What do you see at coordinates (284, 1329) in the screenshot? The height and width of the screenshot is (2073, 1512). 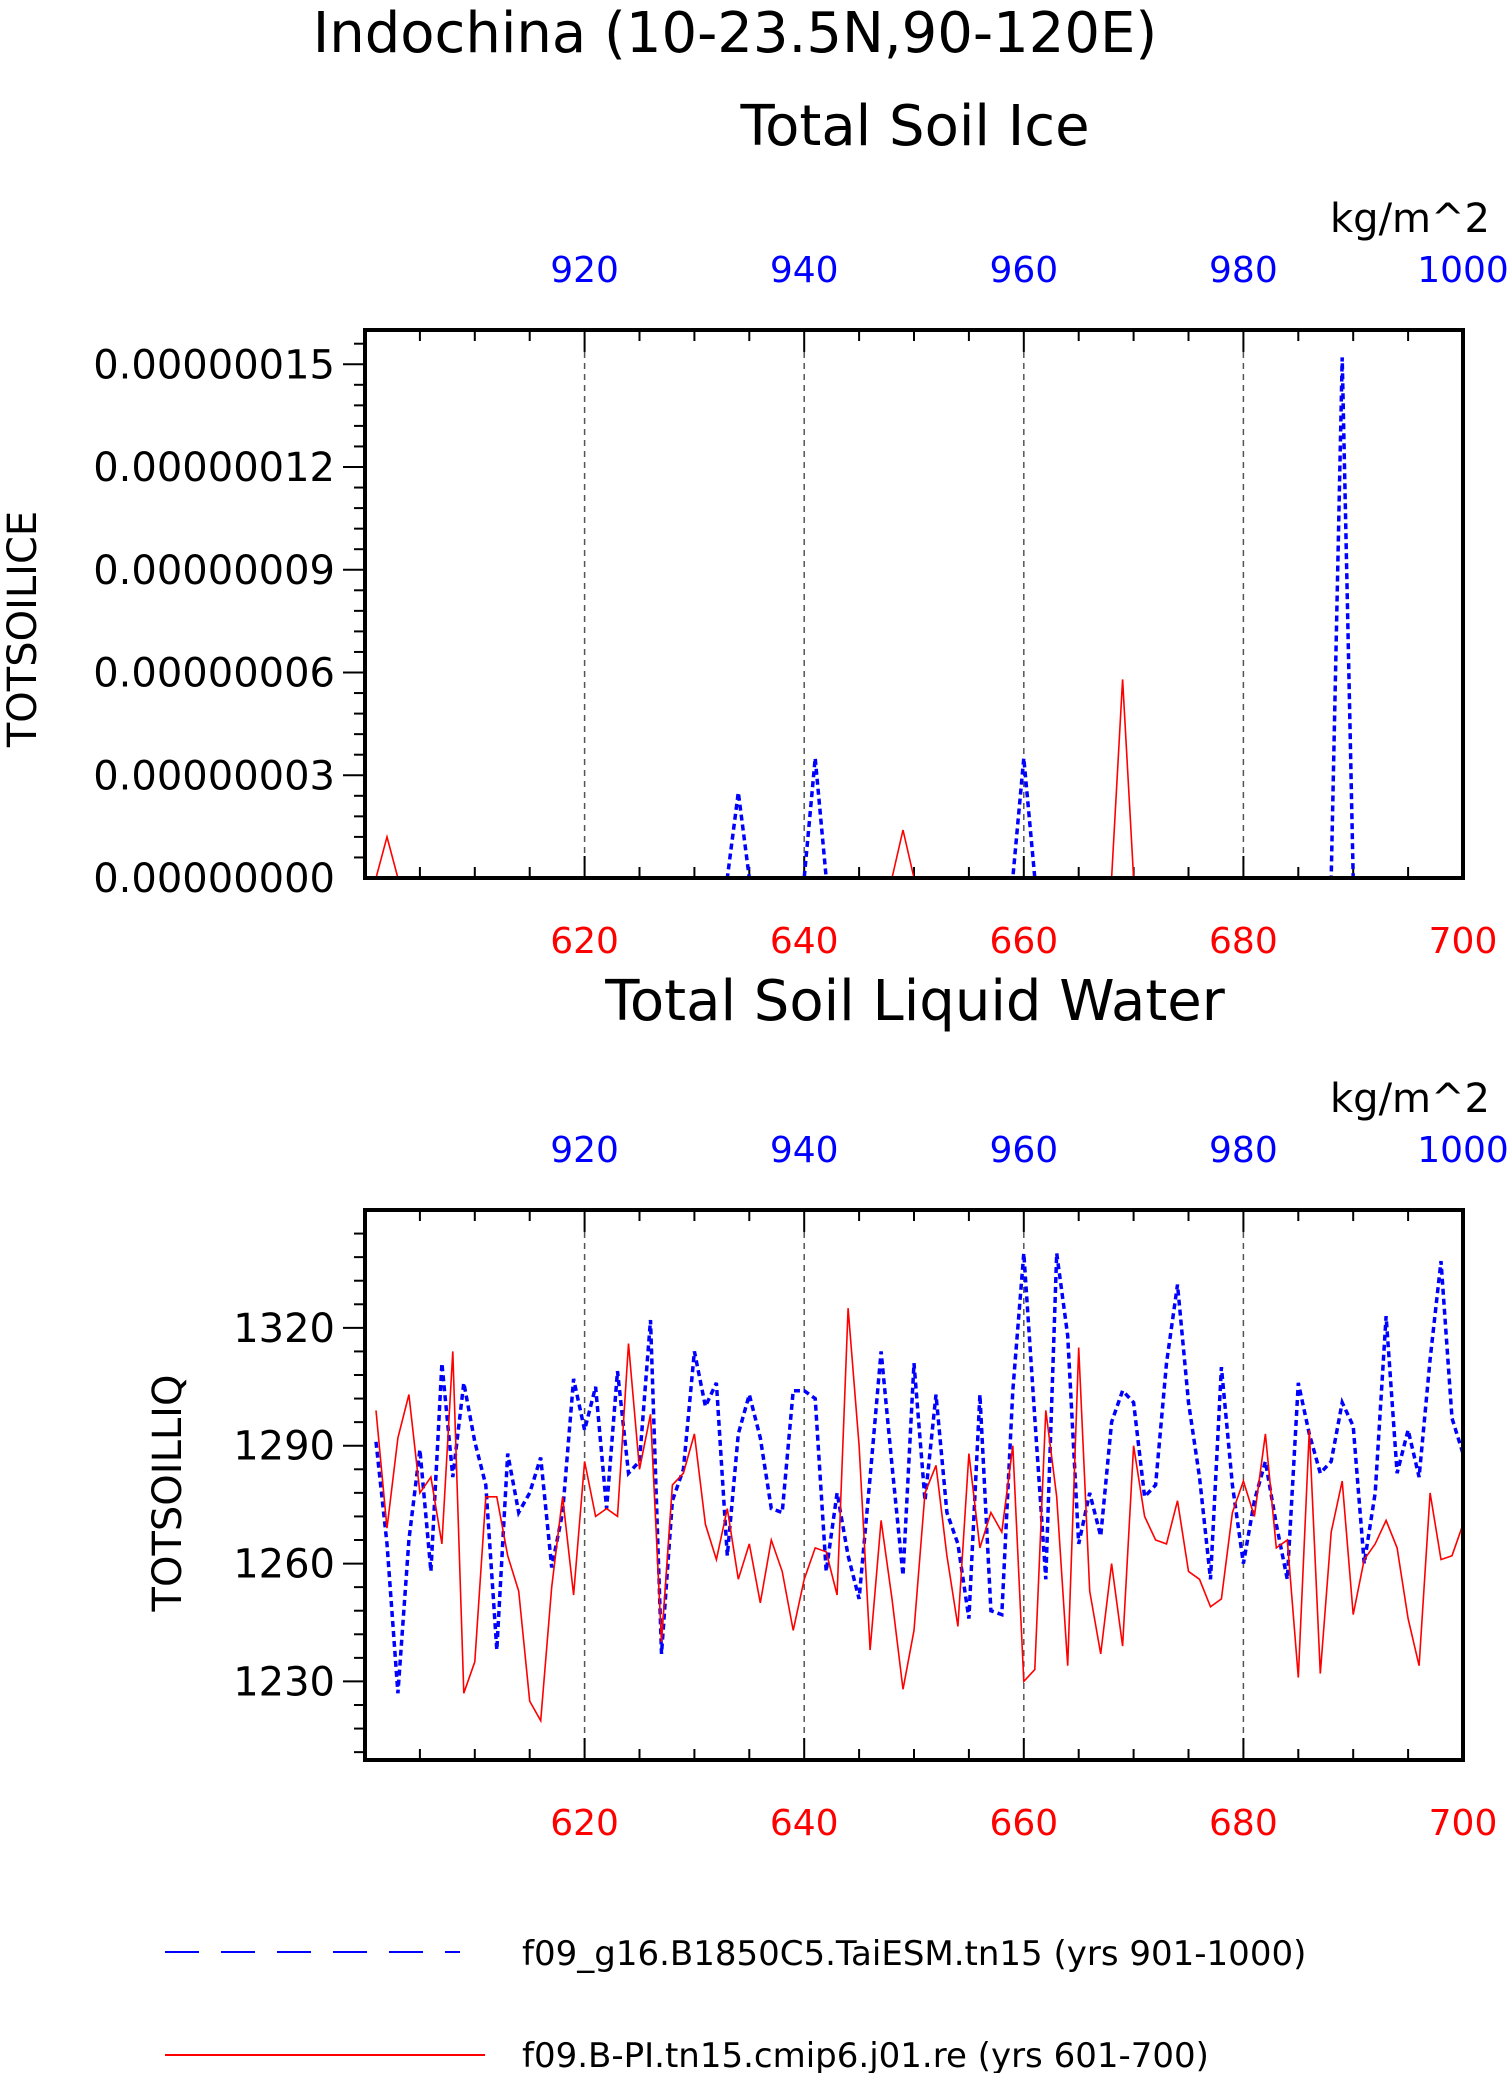 I see `y-tick-label: 1320` at bounding box center [284, 1329].